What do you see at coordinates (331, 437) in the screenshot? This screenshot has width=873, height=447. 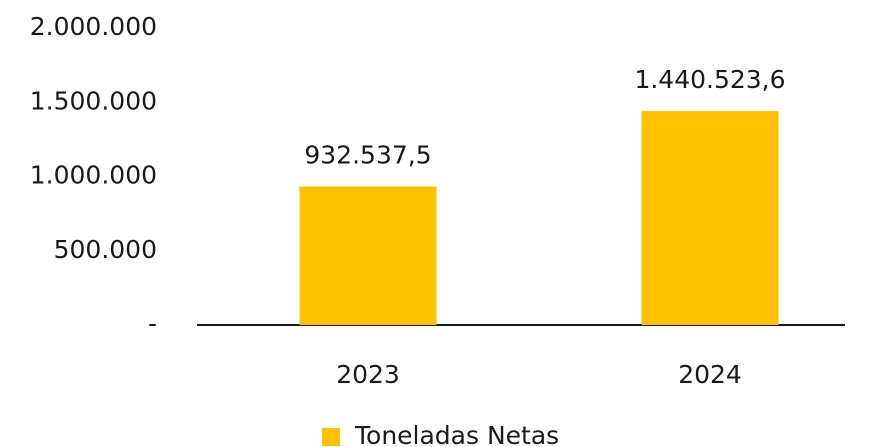 I see `legend-swatch` at bounding box center [331, 437].